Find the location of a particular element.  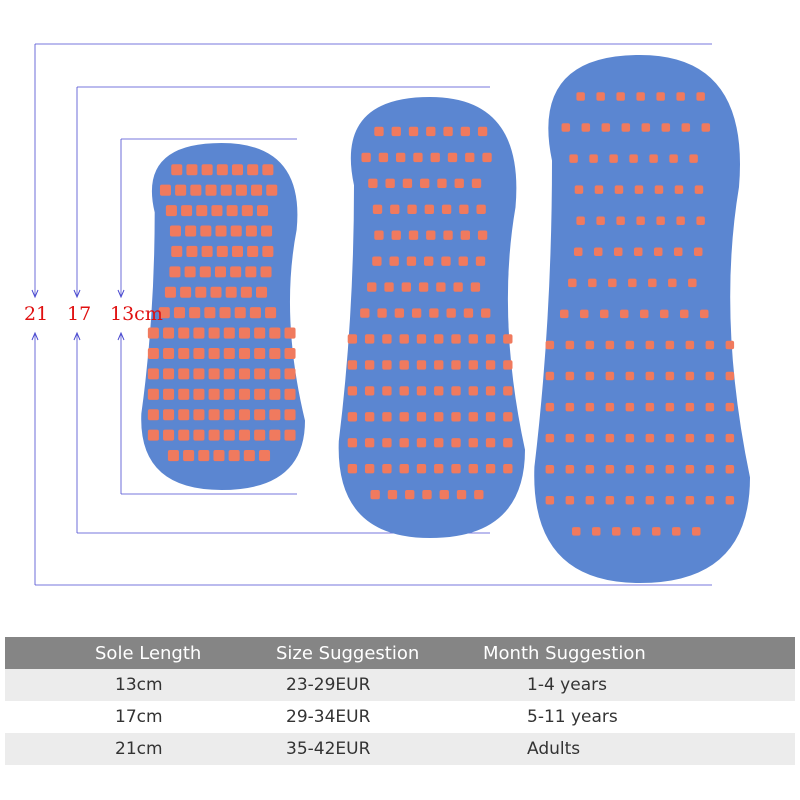

table-row: 17cm 29-34EUR 5-11 years is located at coordinates (400, 717).